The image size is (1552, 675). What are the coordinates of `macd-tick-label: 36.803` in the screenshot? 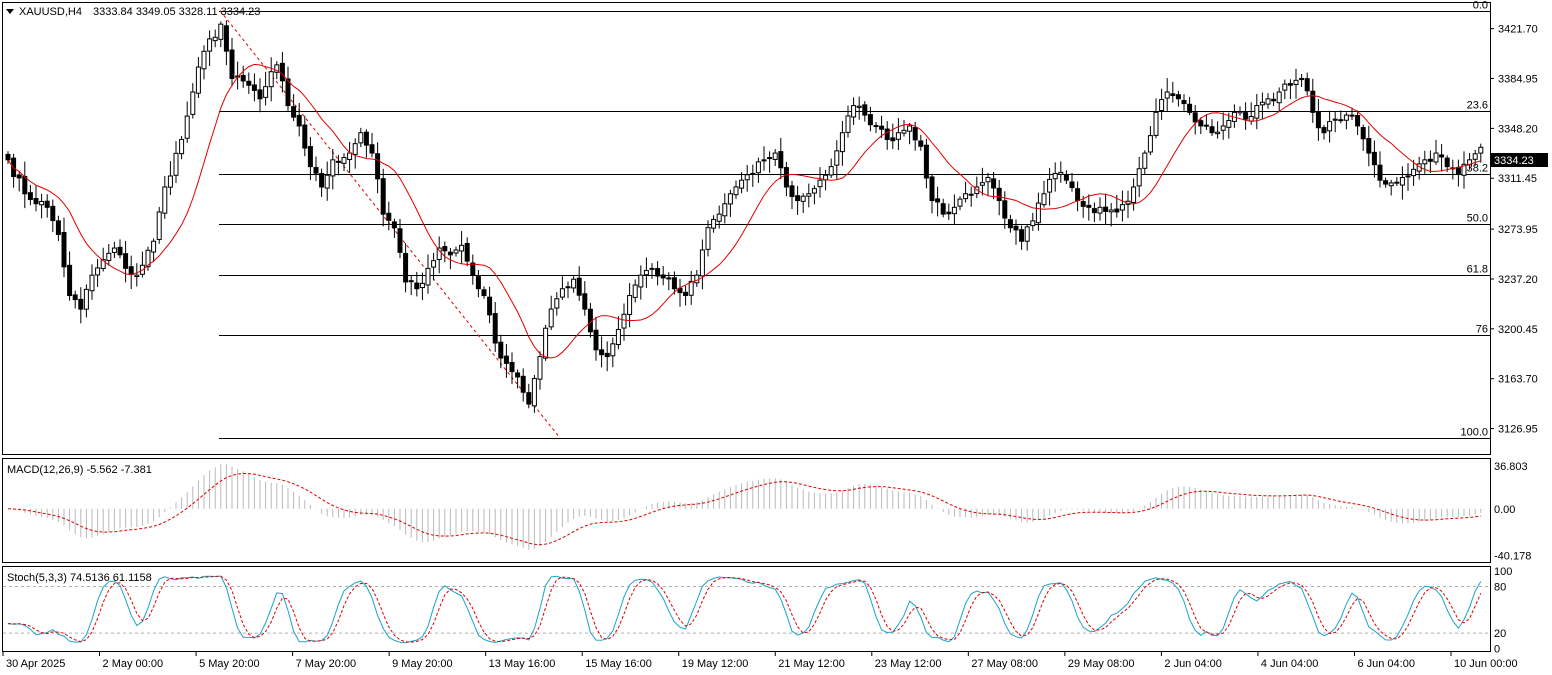 It's located at (1511, 467).